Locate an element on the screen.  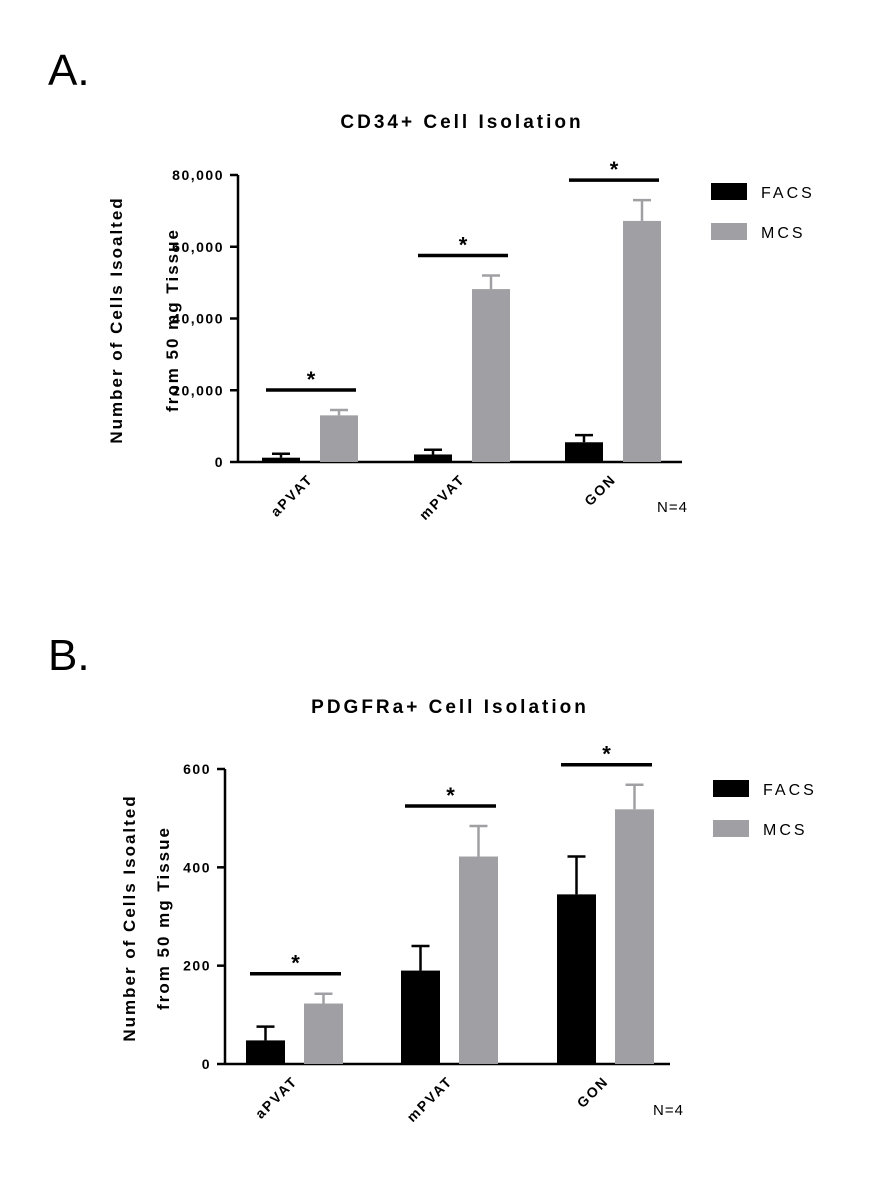
panel-letter: B. is located at coordinates (69, 655).